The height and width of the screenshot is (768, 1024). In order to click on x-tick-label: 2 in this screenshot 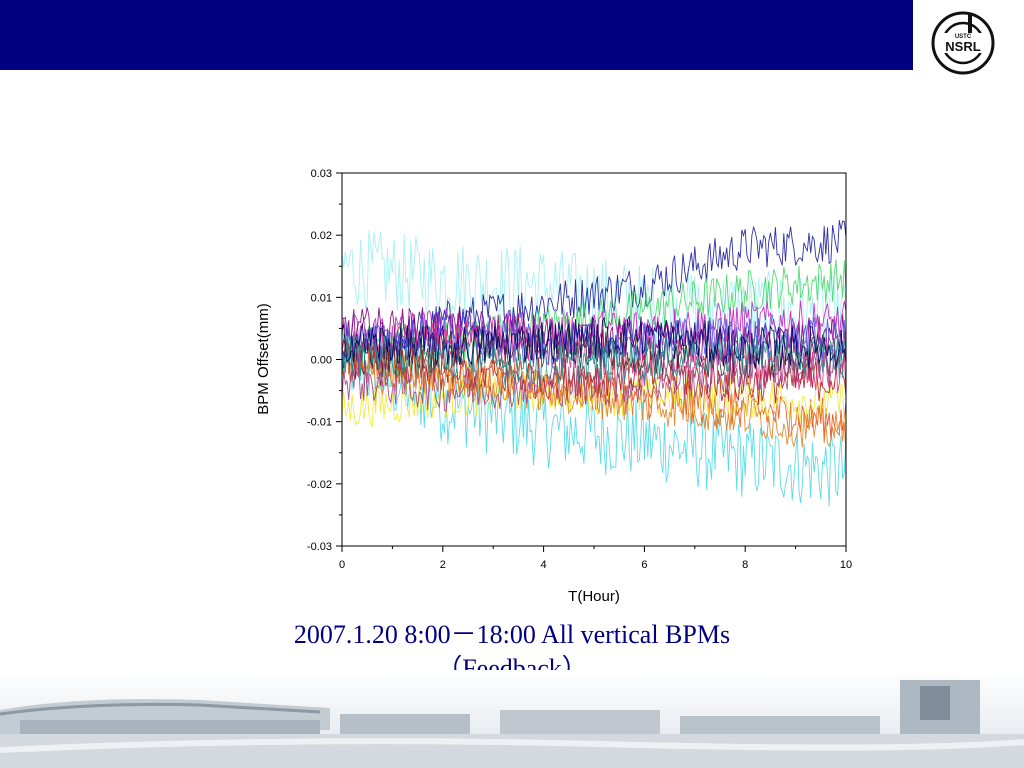, I will do `click(443, 565)`.